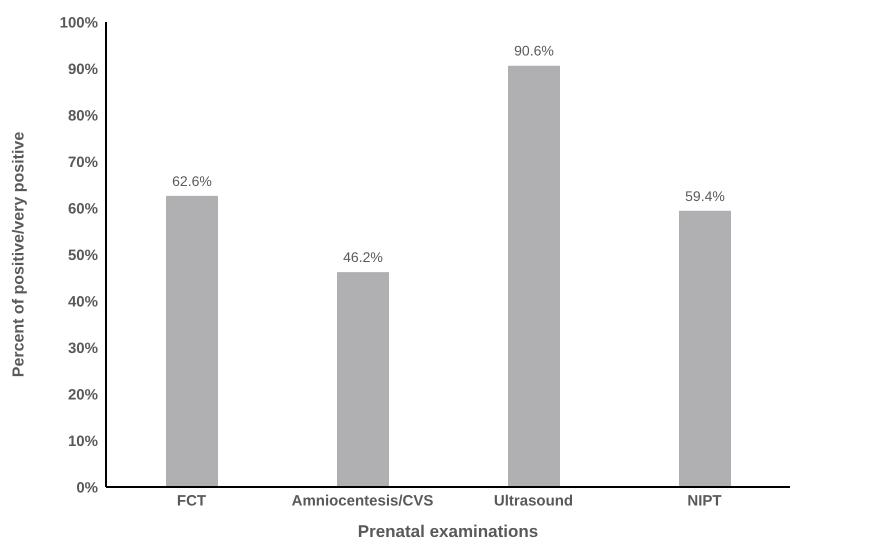 The height and width of the screenshot is (547, 874). Describe the element at coordinates (83, 301) in the screenshot. I see `y-tick-label: 40%` at that location.